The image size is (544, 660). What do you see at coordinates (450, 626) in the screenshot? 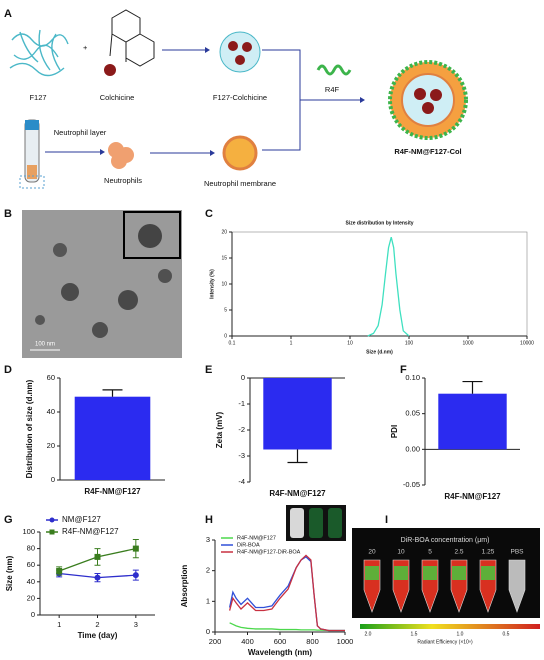
I see `colorbar` at bounding box center [450, 626].